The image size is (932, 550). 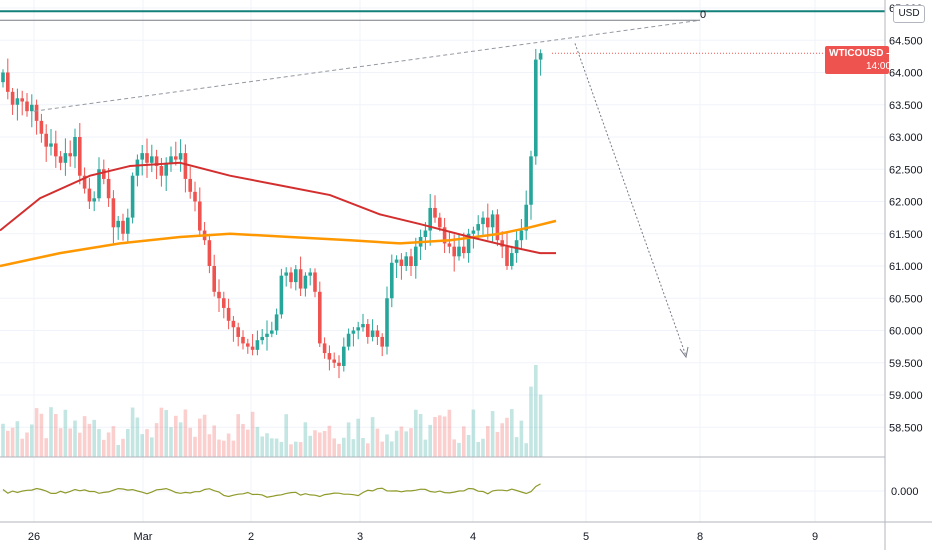 I want to click on y-tick-label: 63.500, so click(x=906, y=106).